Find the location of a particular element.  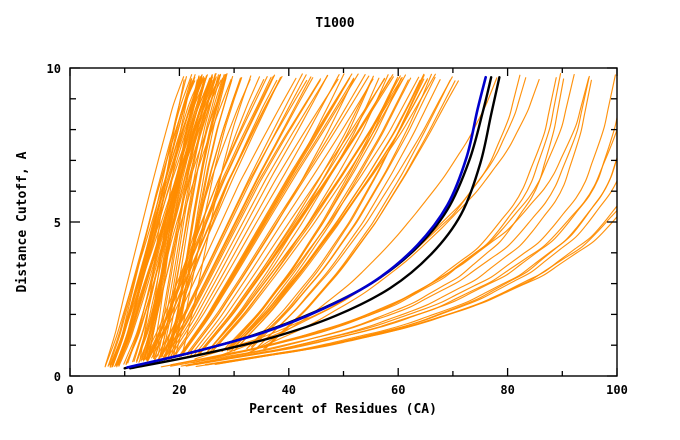

chart-title: T1000 is located at coordinates (334, 23).